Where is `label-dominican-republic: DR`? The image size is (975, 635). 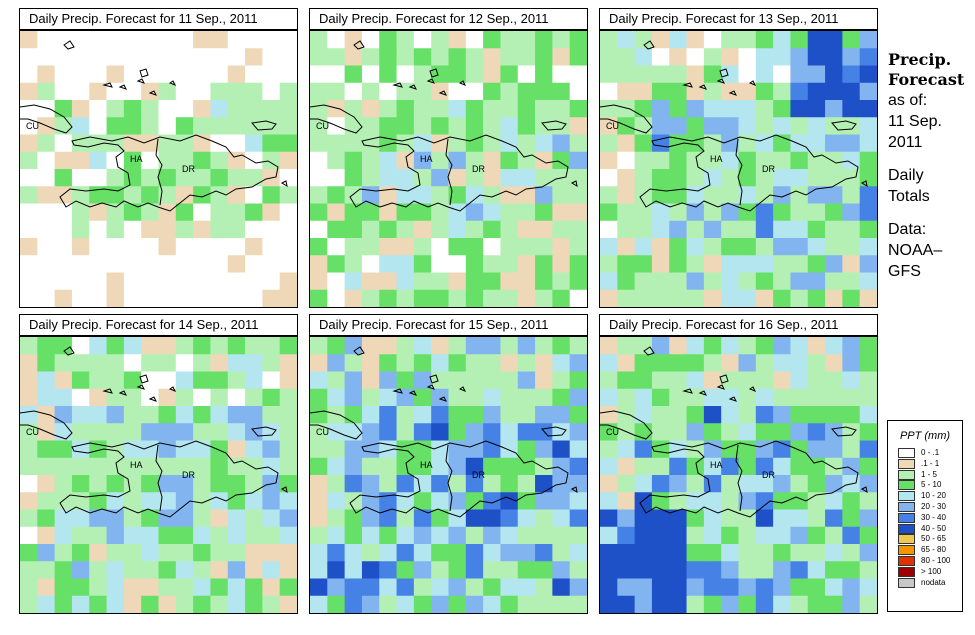 label-dominican-republic: DR is located at coordinates (188, 475).